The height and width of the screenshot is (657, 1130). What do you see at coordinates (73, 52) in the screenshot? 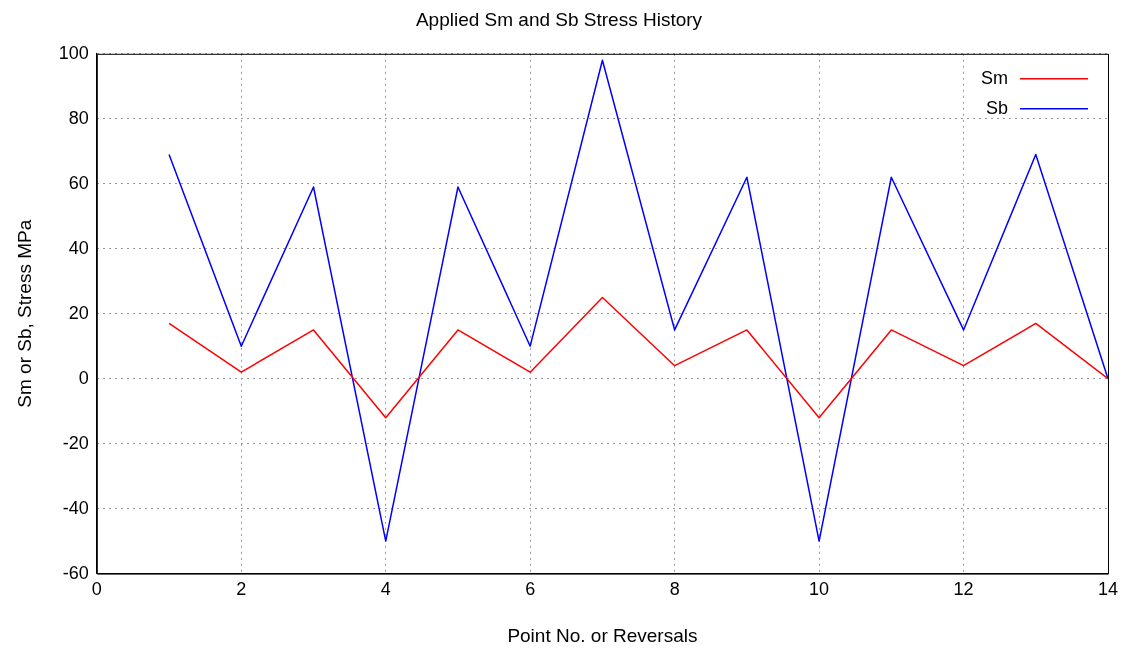
I see `y-tick-label: 100` at bounding box center [73, 52].